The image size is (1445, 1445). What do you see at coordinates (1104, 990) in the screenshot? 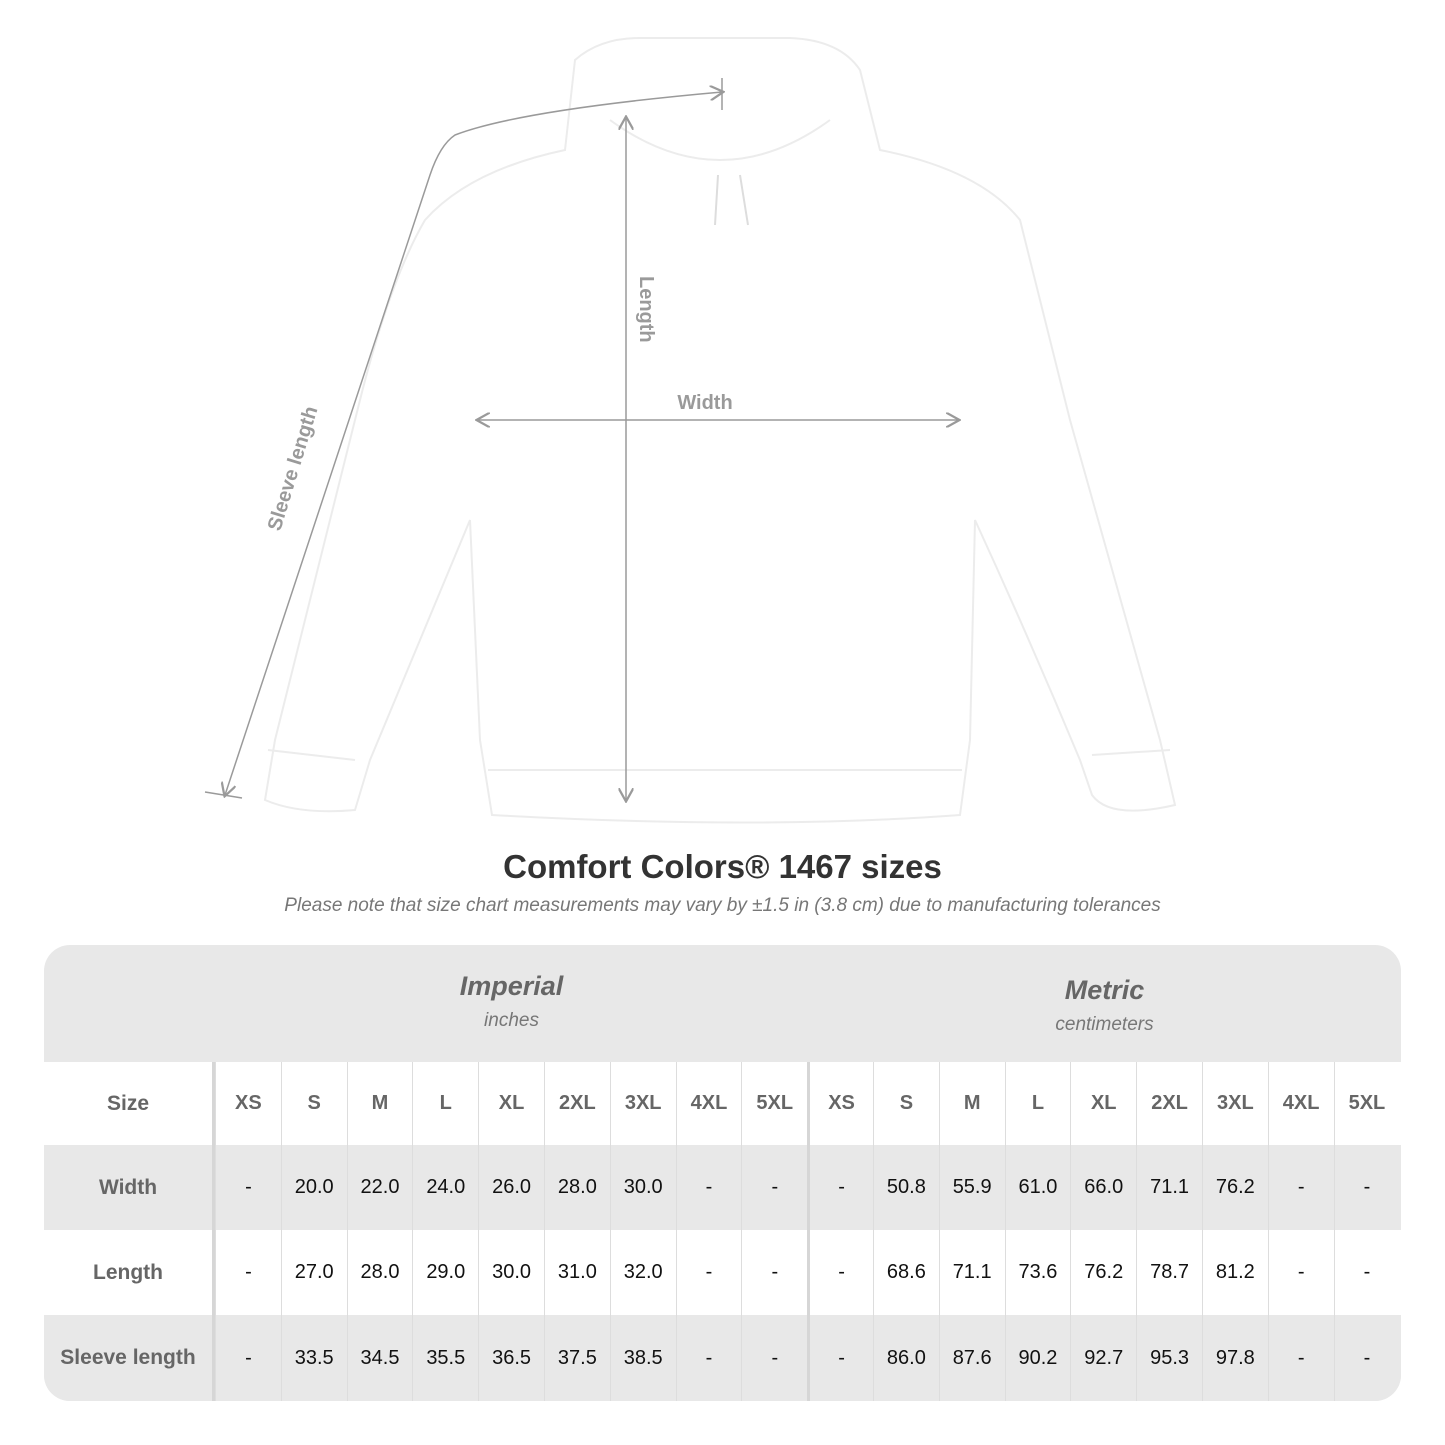
I see `metric-title: Metric` at bounding box center [1104, 990].